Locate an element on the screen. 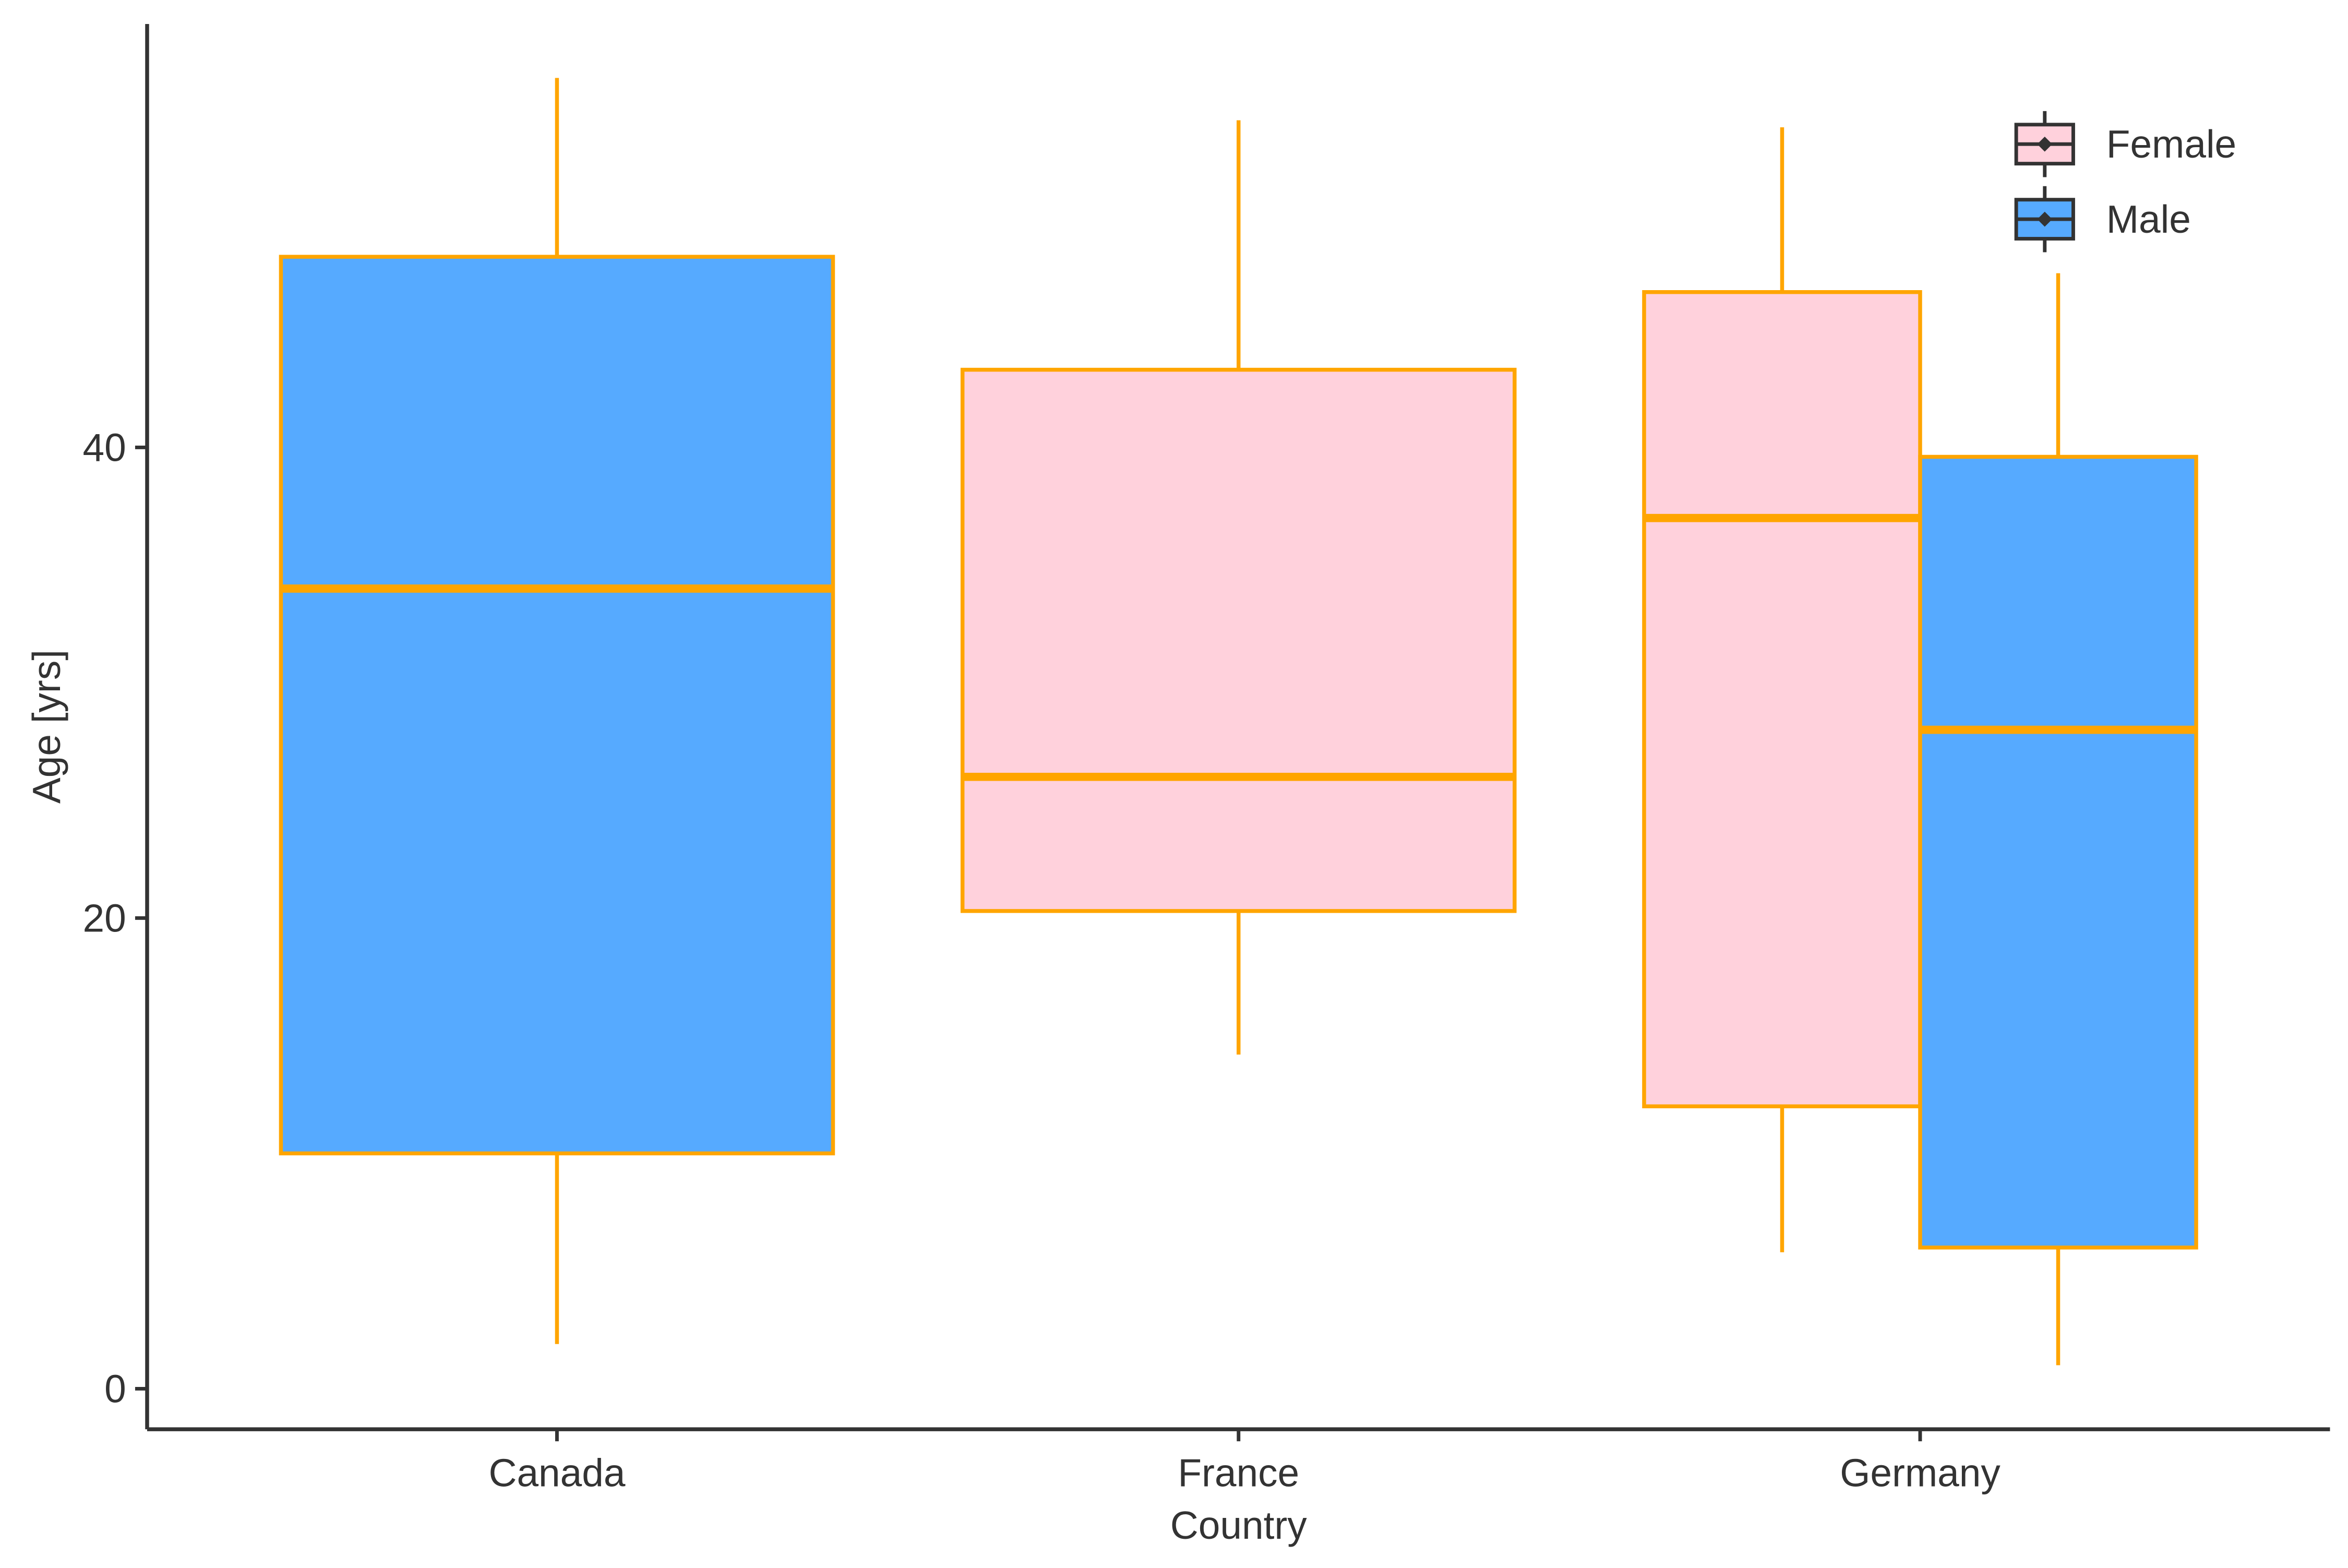 Image resolution: width=2348 pixels, height=1568 pixels. y-axis-title: Age [yrs] is located at coordinates (46, 727).